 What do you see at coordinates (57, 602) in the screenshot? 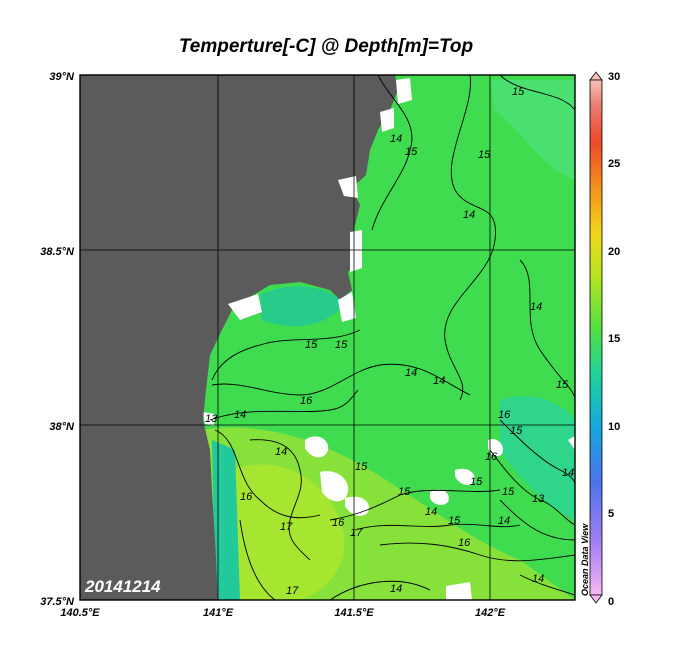
I see `lat-tick-label: 37.5°N` at bounding box center [57, 602].